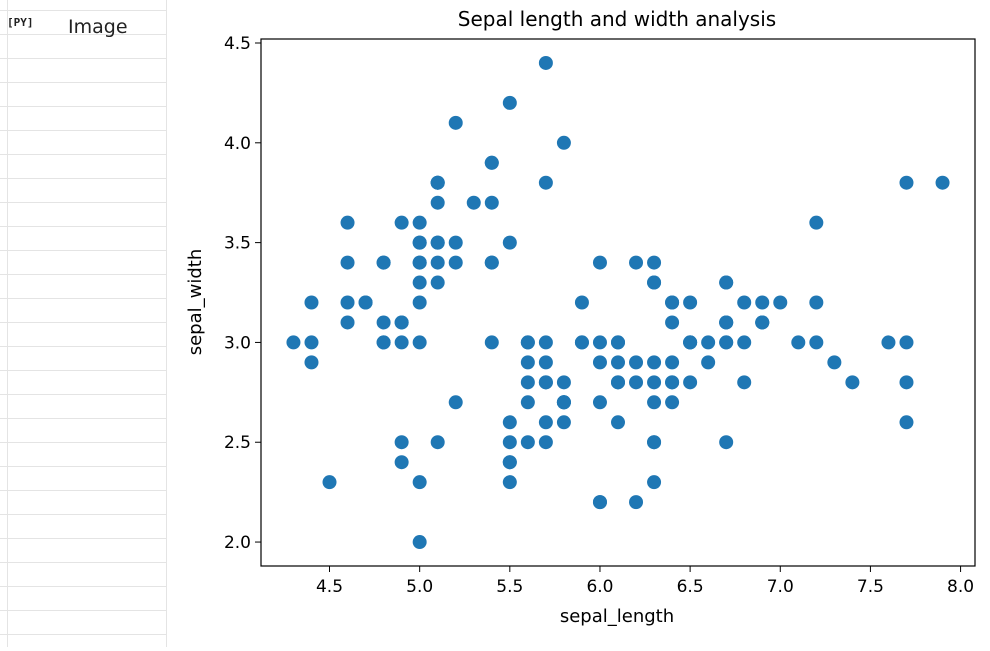 This screenshot has width=990, height=651. I want to click on x-tick-label: 5.5, so click(509, 587).